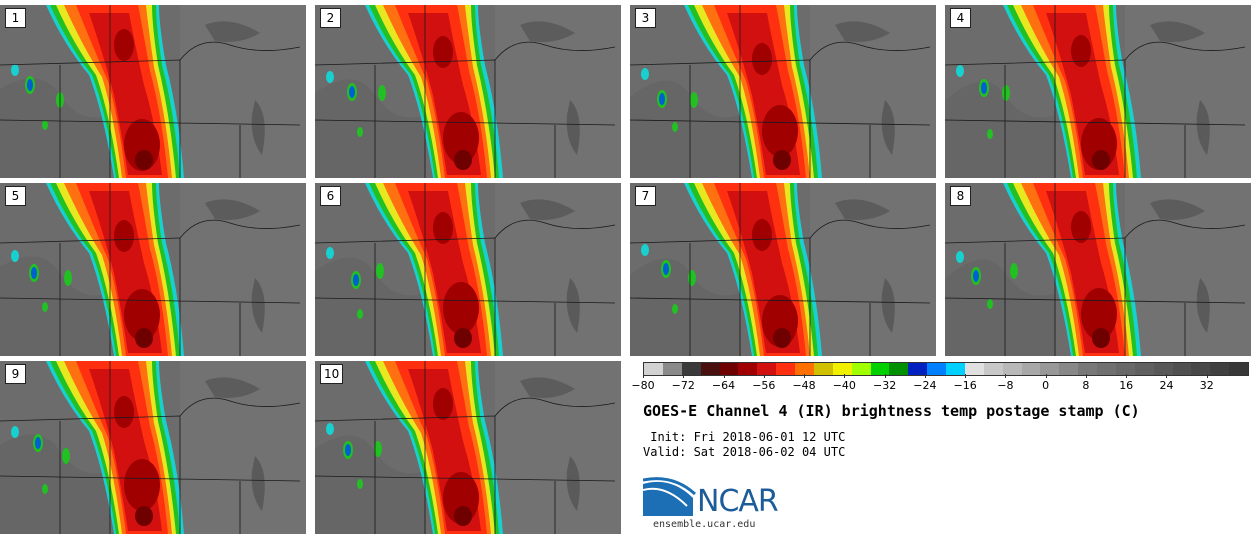  I want to click on colorbar-tick-label: −56, so click(764, 385).